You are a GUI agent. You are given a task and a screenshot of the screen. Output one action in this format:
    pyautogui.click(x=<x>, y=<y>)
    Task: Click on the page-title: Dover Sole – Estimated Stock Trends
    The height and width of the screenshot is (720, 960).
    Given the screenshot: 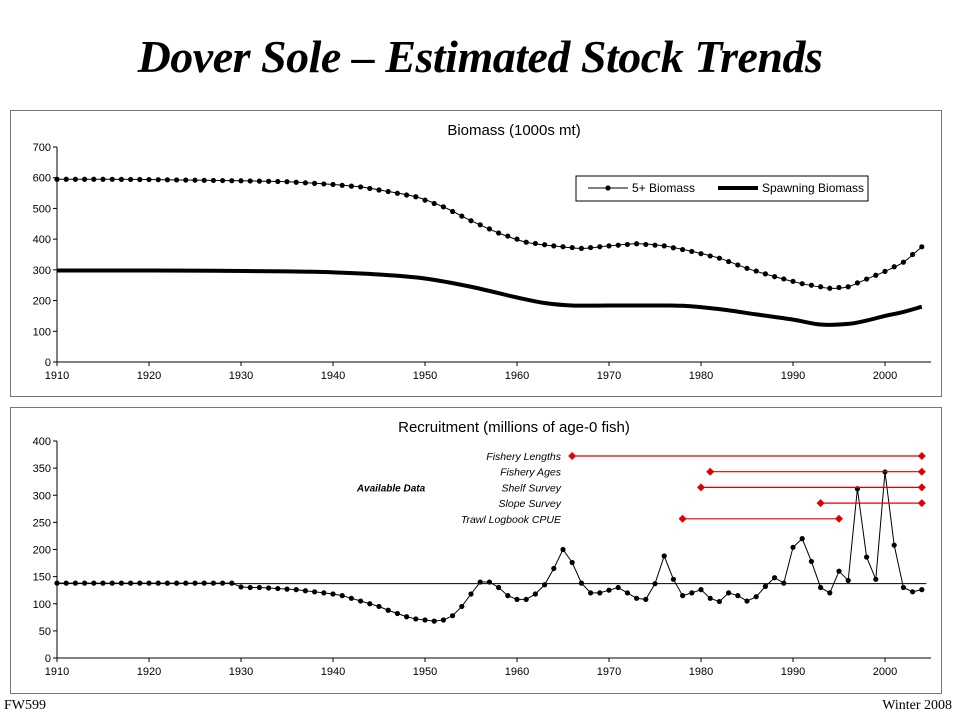 What is the action you would take?
    pyautogui.click(x=480, y=56)
    